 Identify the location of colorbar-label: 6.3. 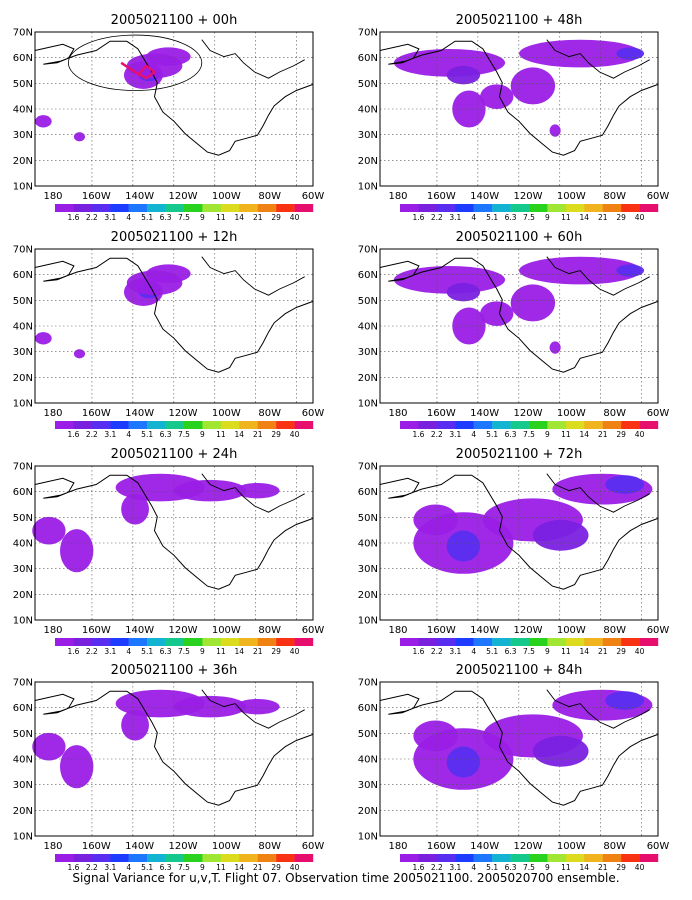
(511, 434).